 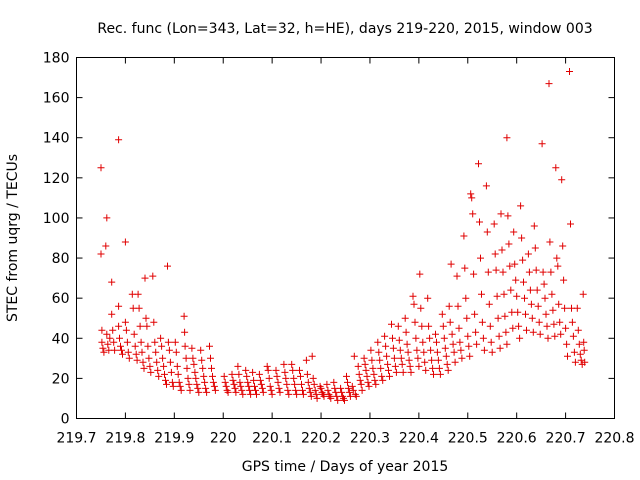 What do you see at coordinates (272, 439) in the screenshot?
I see `x-tick-label: 220.1` at bounding box center [272, 439].